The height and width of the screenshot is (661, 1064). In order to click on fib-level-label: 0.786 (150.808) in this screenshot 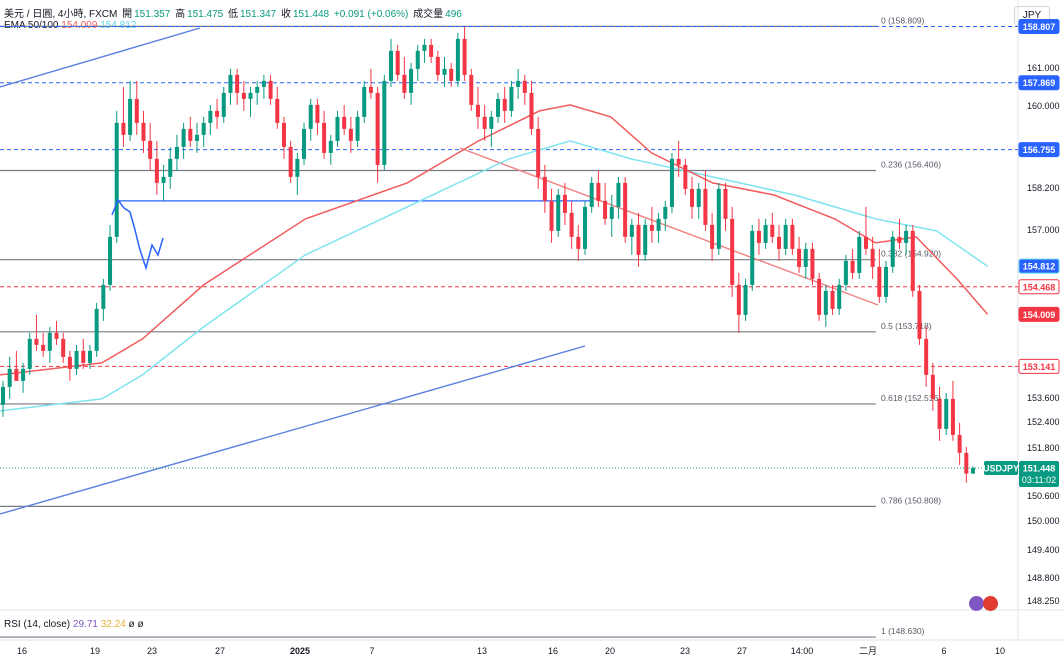, I will do `click(911, 500)`.